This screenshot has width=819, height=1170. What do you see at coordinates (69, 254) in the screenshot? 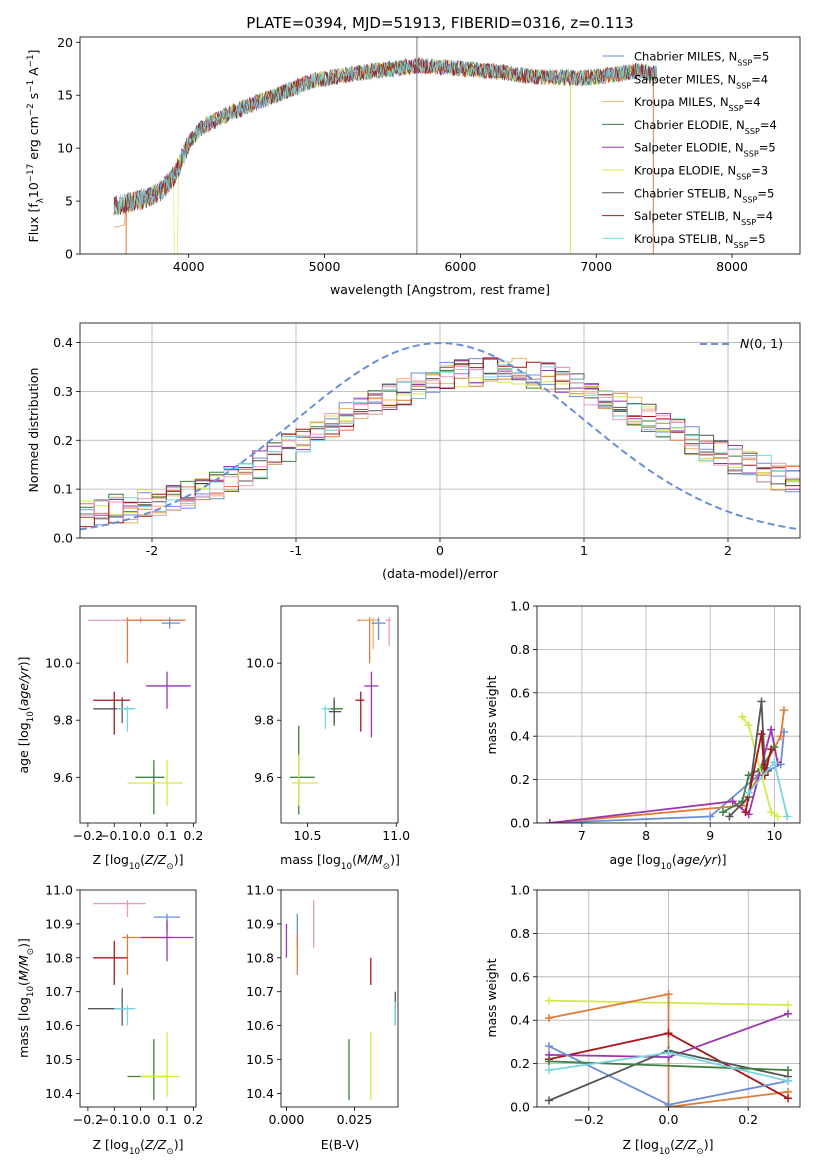
I see `y-tick-label: 0` at bounding box center [69, 254].